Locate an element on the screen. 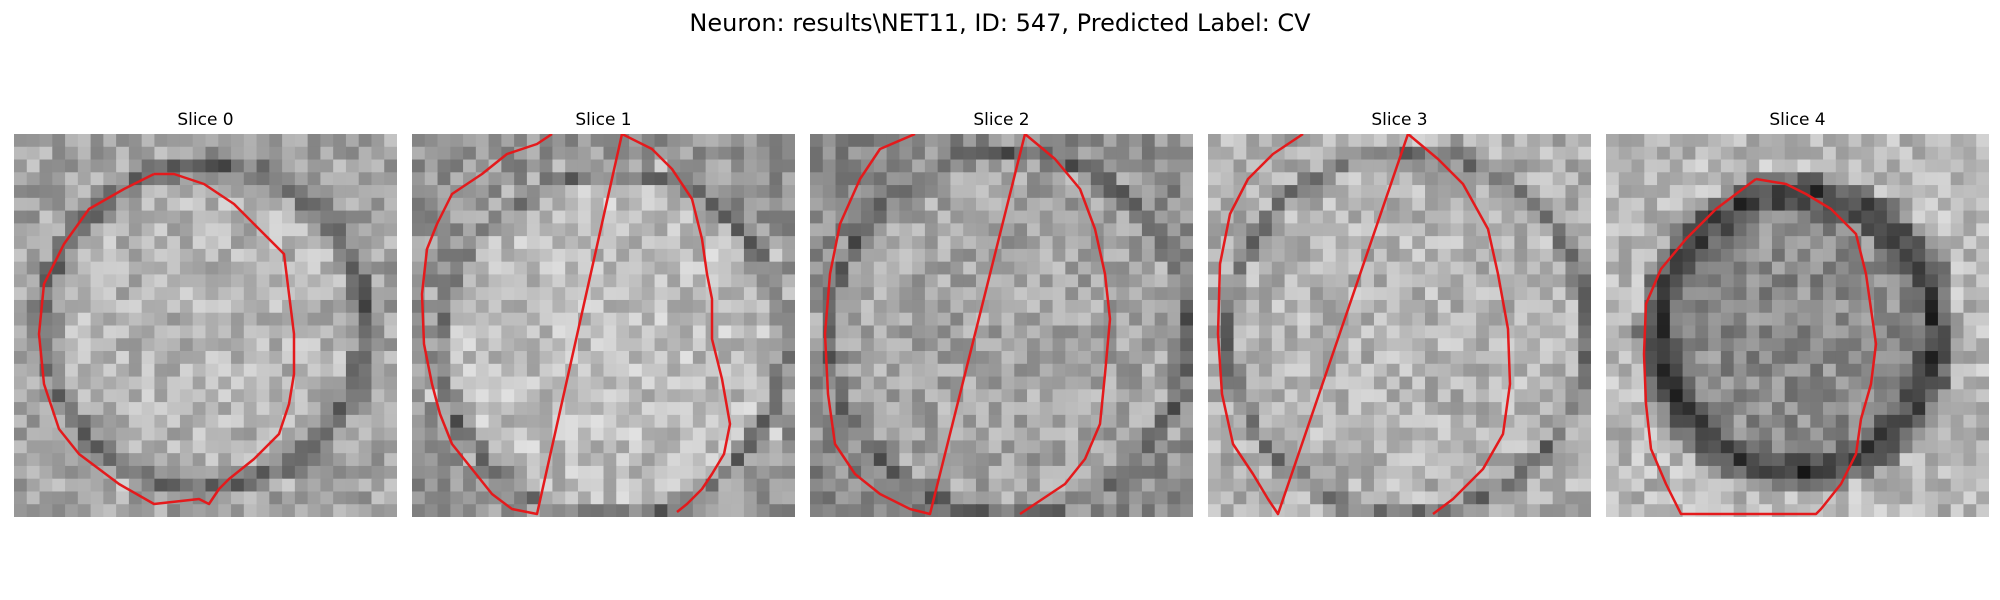 This screenshot has width=2000, height=600. slice-title: Slice 0 is located at coordinates (205, 120).